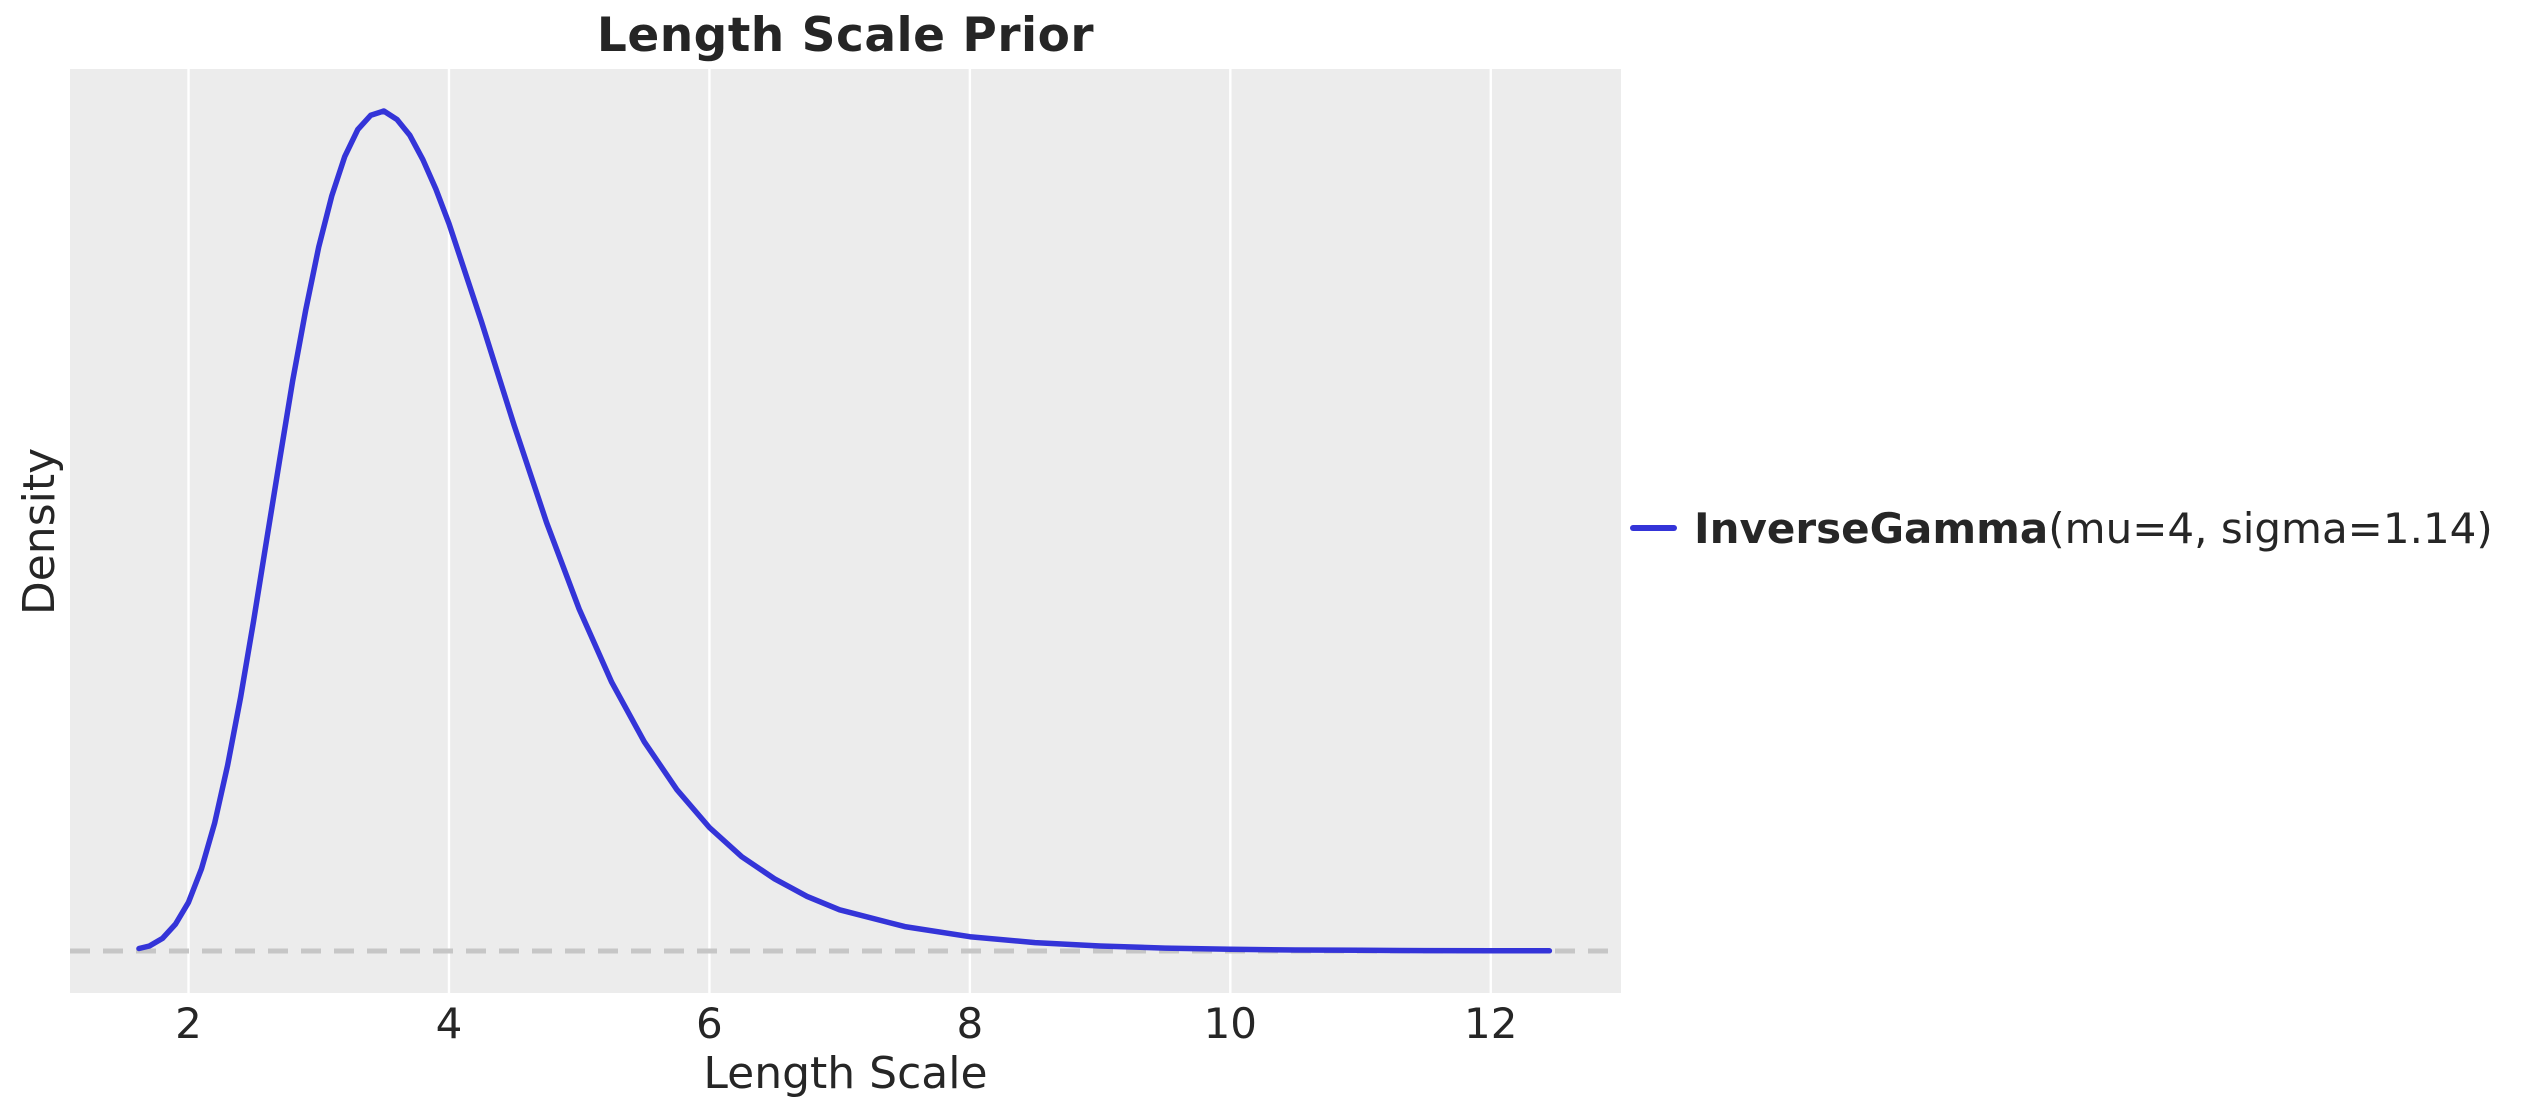 Image resolution: width=2538 pixels, height=1113 pixels. I want to click on legend-label: InverseGamma(mu=4, sigma=1.14), so click(2093, 528).